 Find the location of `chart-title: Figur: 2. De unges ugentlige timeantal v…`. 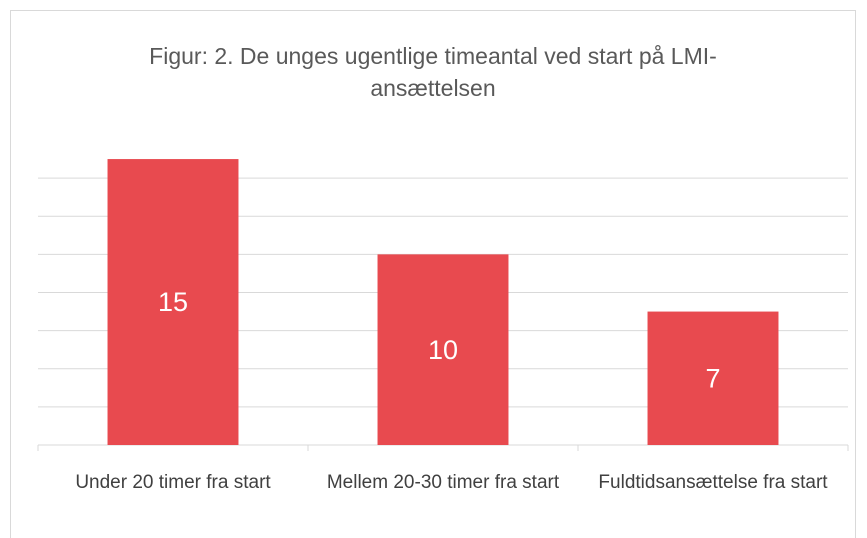

chart-title: Figur: 2. De unges ugentlige timeantal v… is located at coordinates (433, 72).